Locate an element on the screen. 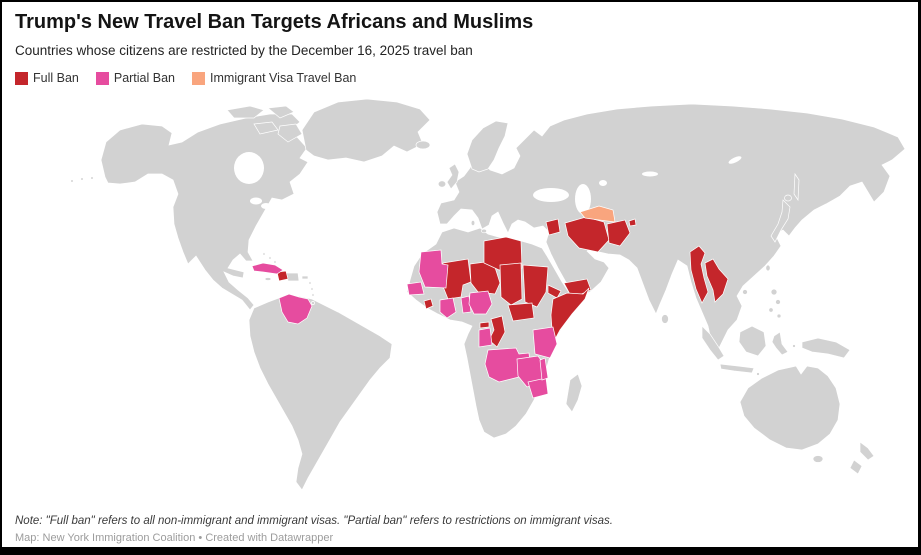 This screenshot has height=555, width=921. region-sudan is located at coordinates (535, 286).